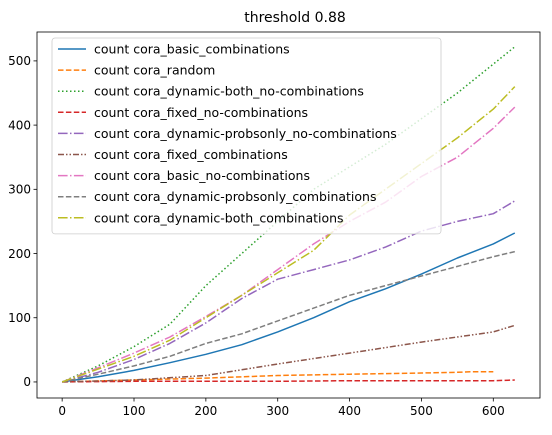  Describe the element at coordinates (27, 382) in the screenshot. I see `y-tick-label: 0` at that location.